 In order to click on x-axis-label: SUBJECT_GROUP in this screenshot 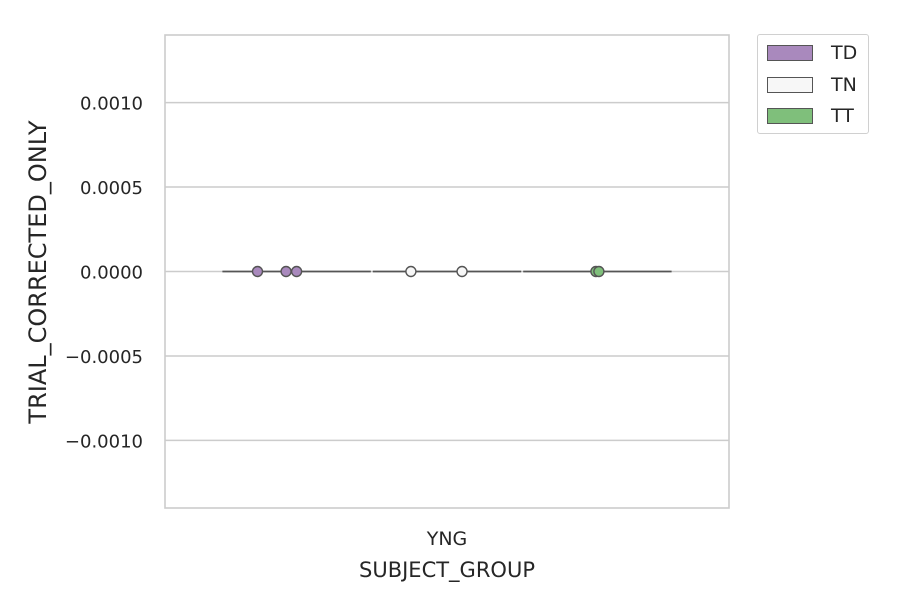, I will do `click(447, 570)`.